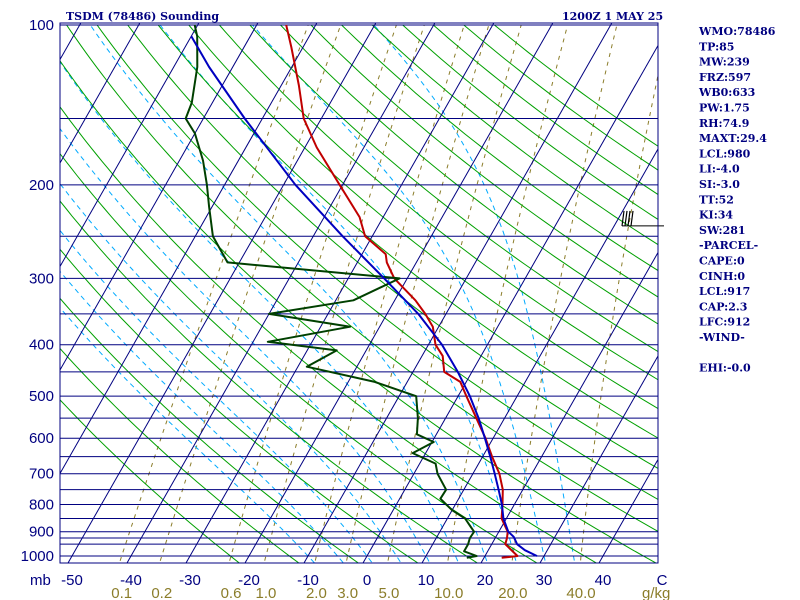 Image resolution: width=800 pixels, height=600 pixels. I want to click on temperature-tick--10: -10, so click(308, 580).